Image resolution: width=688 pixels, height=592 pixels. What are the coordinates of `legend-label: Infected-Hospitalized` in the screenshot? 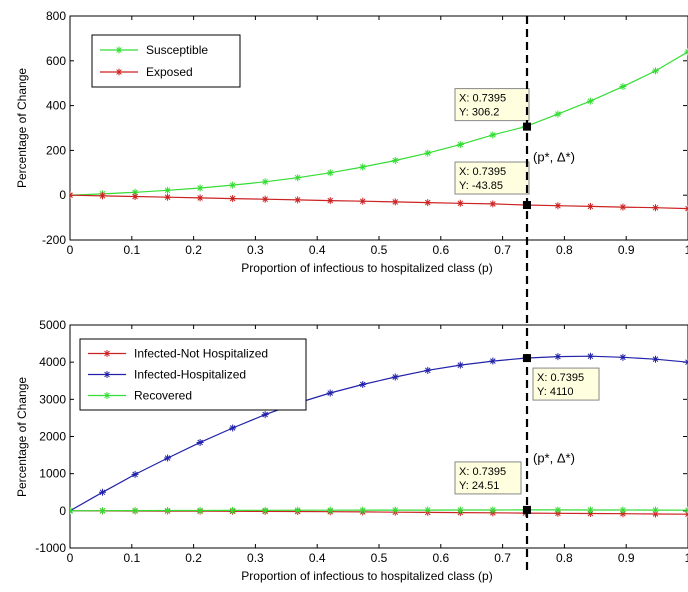 It's located at (190, 375).